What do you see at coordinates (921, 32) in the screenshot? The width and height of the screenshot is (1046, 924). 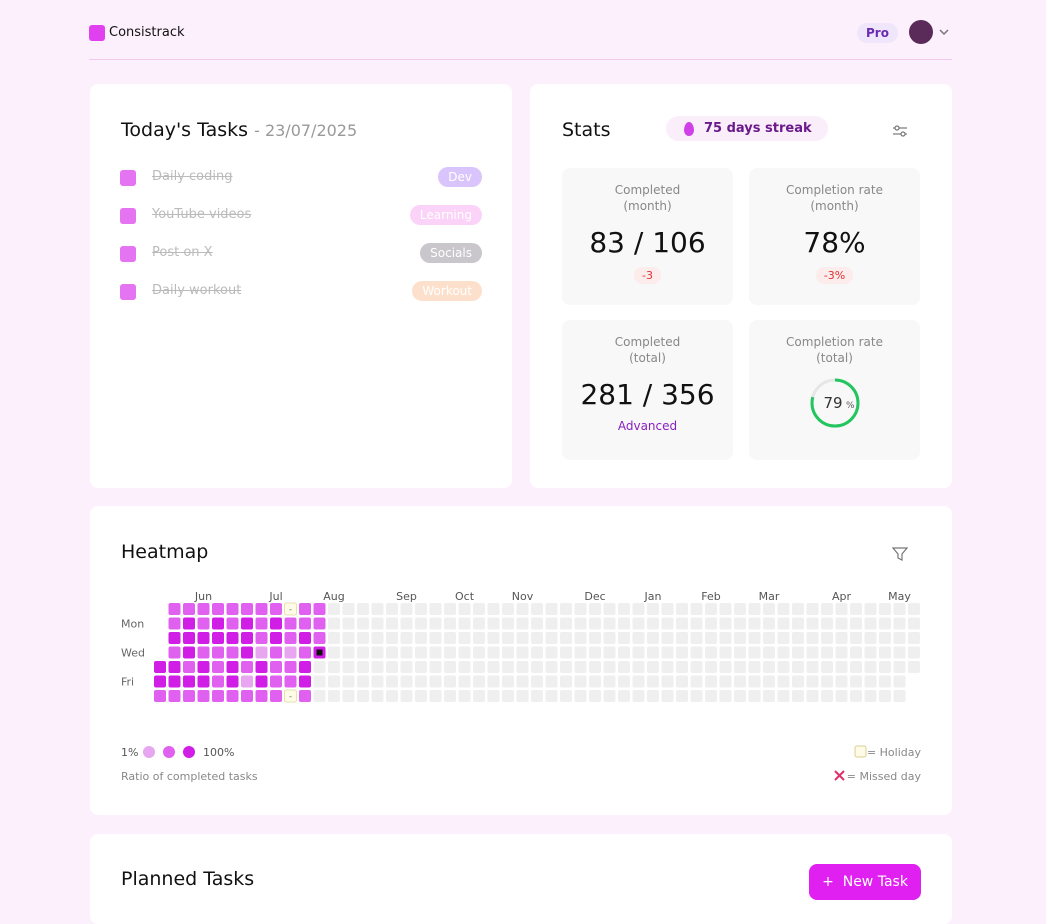 I see `avatar` at bounding box center [921, 32].